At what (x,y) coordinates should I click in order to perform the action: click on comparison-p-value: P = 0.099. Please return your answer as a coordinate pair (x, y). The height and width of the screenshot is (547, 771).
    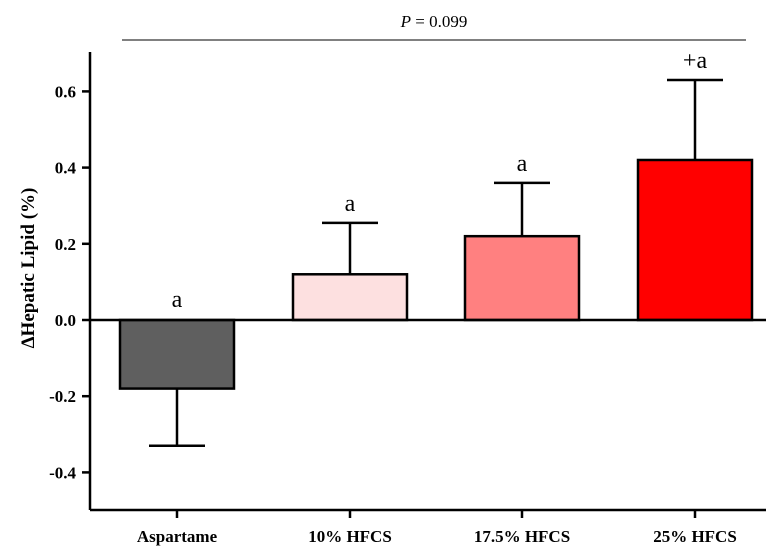
    Looking at the image, I should click on (434, 21).